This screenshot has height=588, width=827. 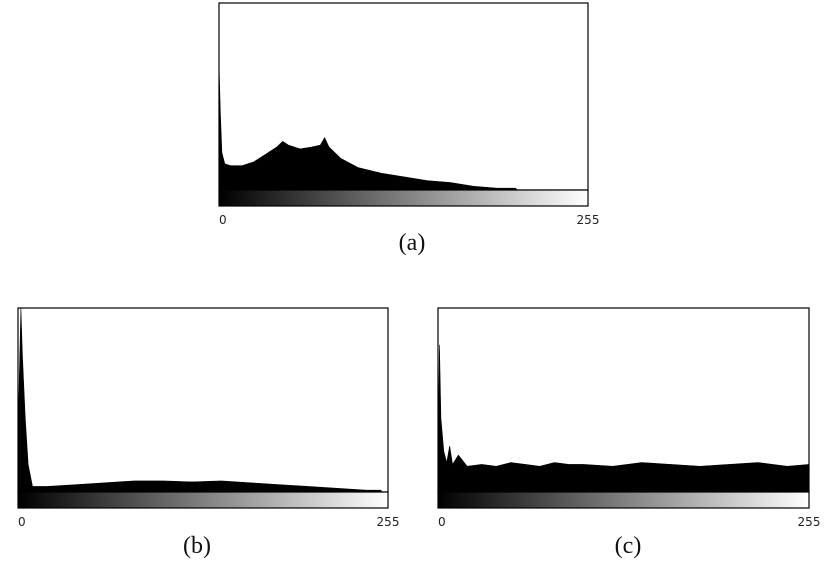 I want to click on panel-caption: (a), so click(x=412, y=243).